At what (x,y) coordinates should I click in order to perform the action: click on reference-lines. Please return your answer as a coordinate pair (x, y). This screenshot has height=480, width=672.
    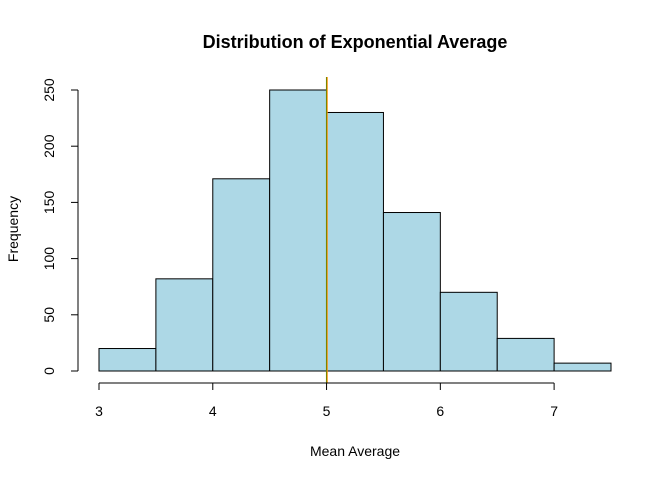
    Looking at the image, I should click on (326, 230).